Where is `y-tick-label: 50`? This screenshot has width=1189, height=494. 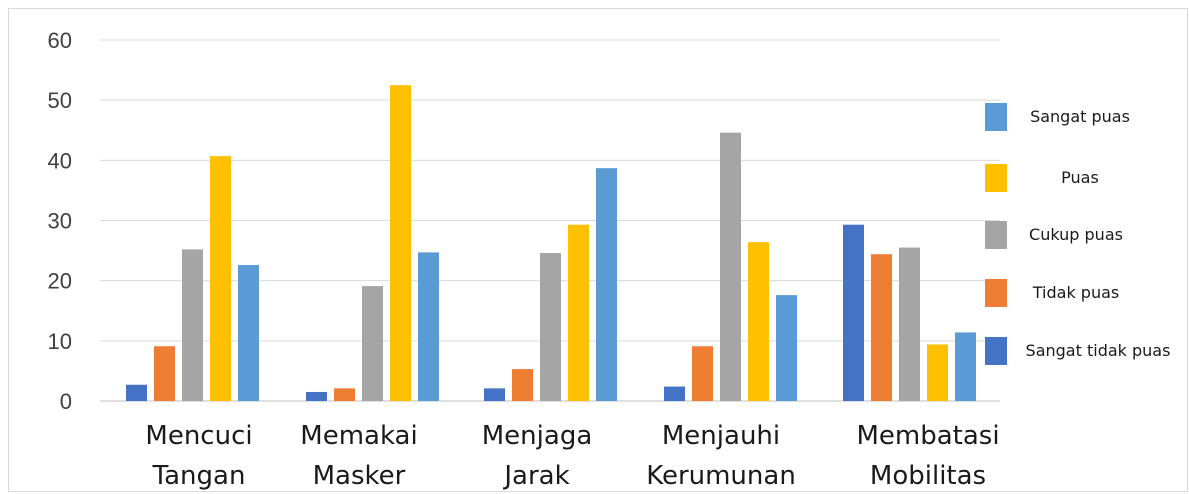 y-tick-label: 50 is located at coordinates (60, 100).